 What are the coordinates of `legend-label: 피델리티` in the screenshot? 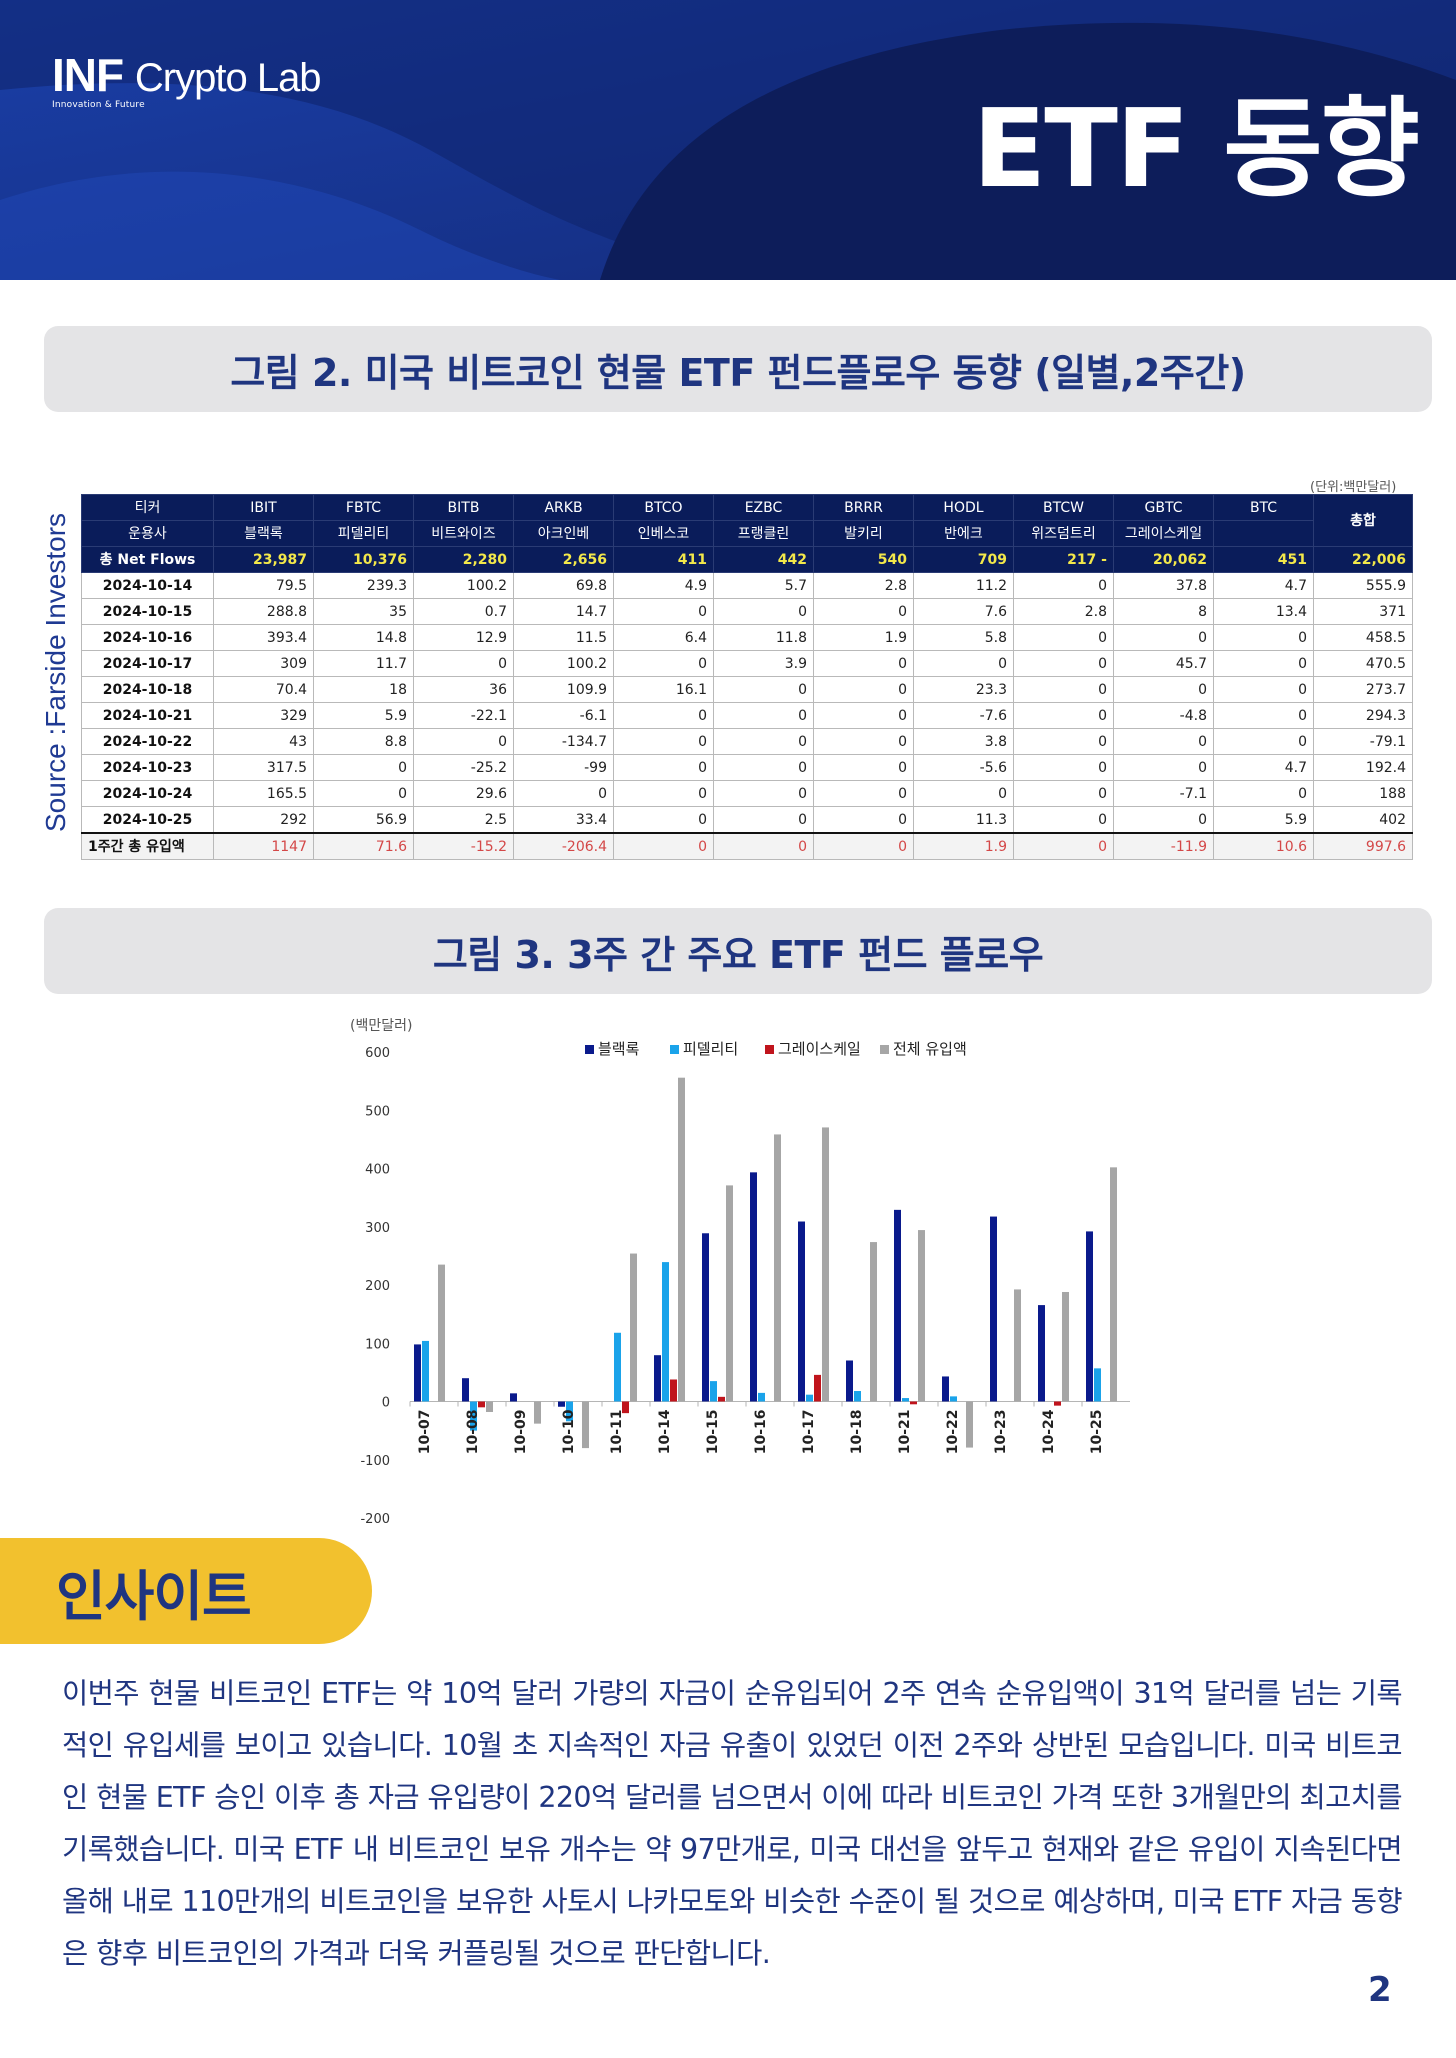 It's located at (710, 1049).